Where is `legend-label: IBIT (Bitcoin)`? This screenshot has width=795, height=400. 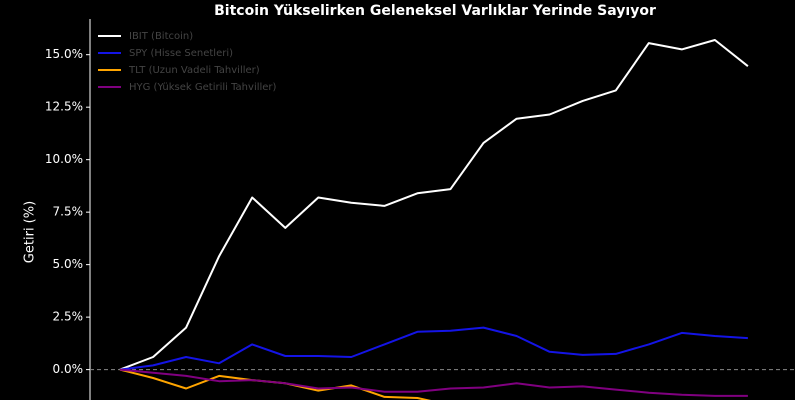 legend-label: IBIT (Bitcoin) is located at coordinates (161, 36).